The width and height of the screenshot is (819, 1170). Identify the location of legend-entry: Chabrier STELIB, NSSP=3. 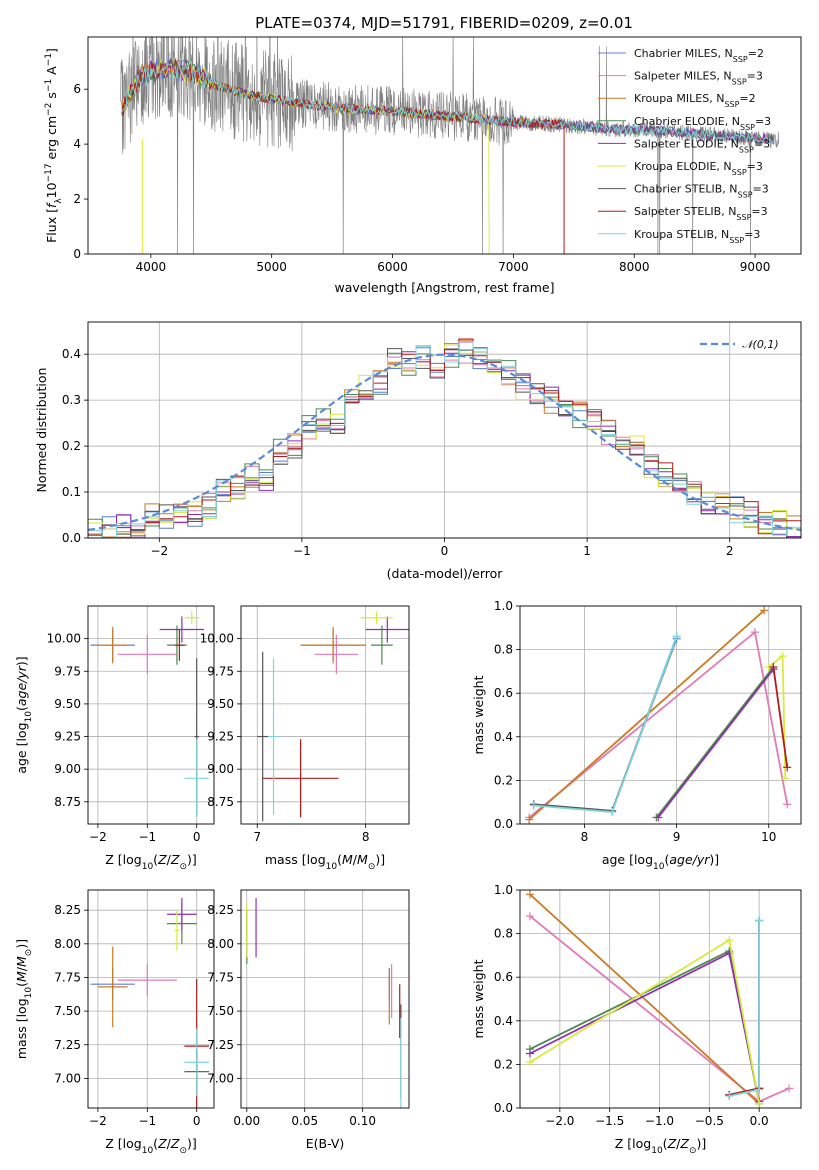
(701, 191).